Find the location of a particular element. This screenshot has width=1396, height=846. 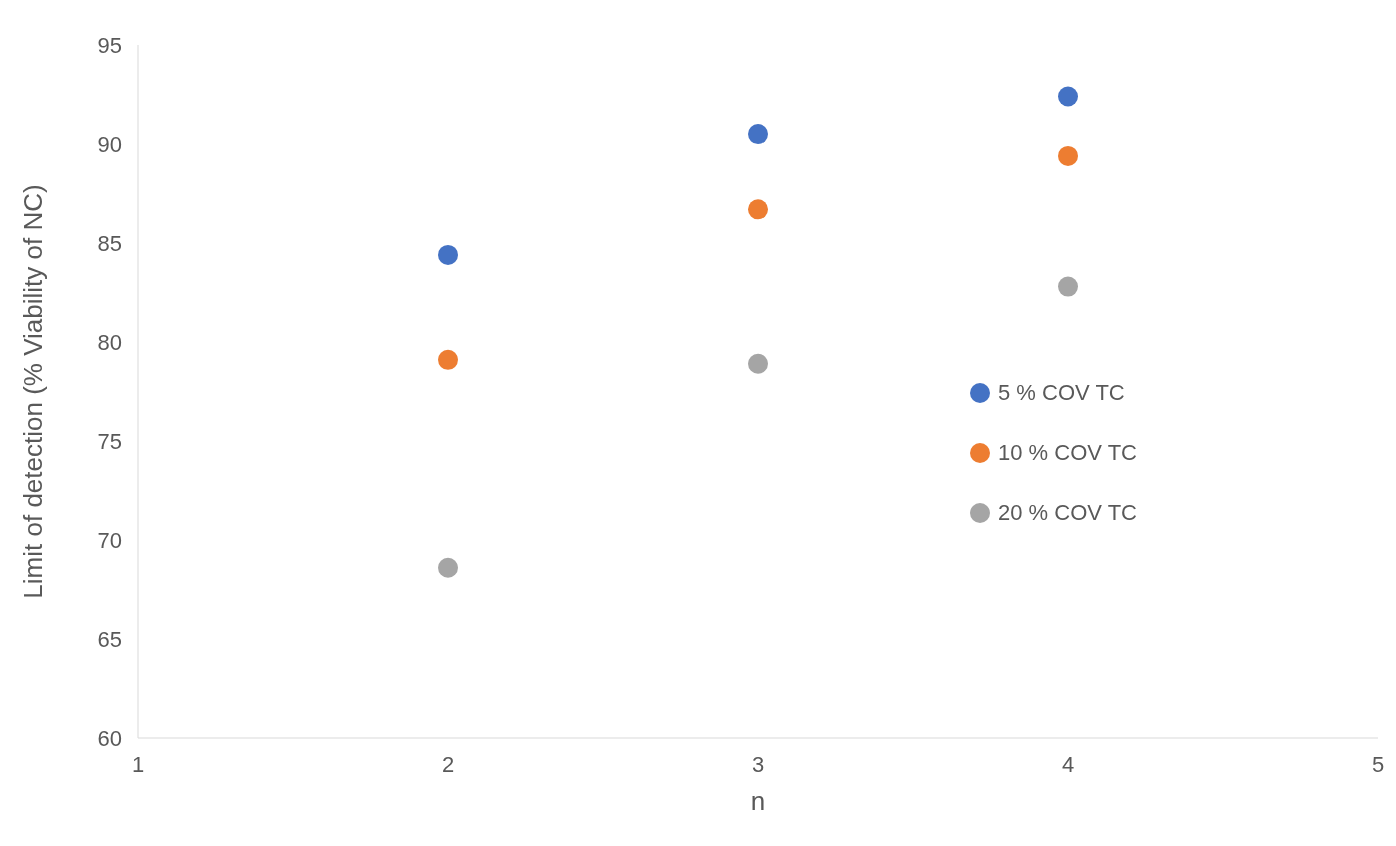

y-tick-label: 90 is located at coordinates (109, 144).